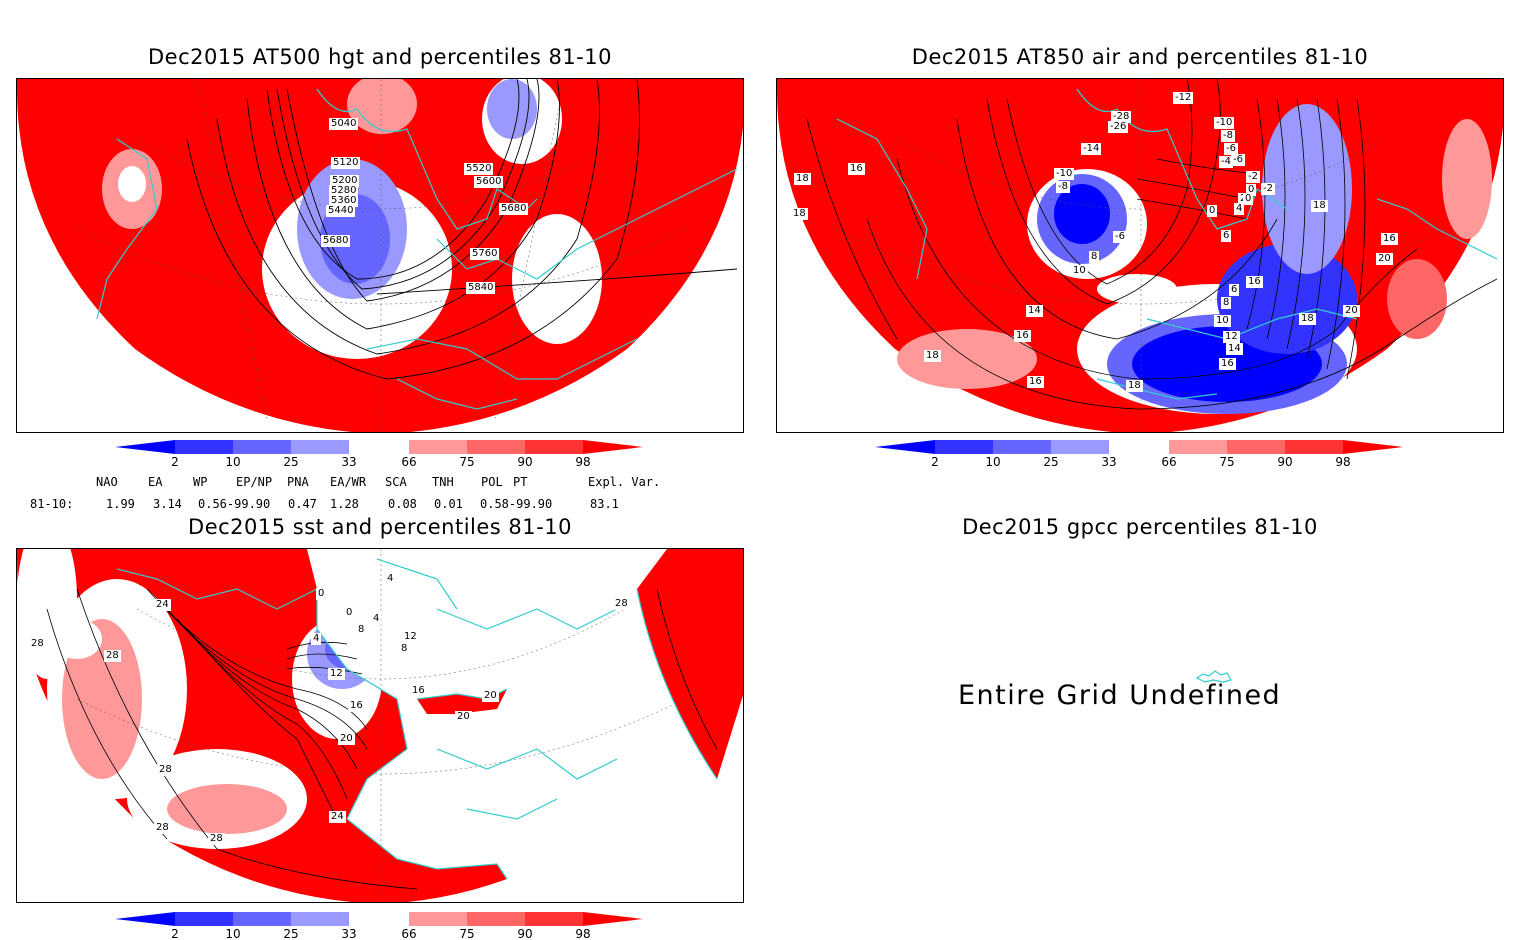 Image resolution: width=1520 pixels, height=940 pixels. Describe the element at coordinates (380, 527) in the screenshot. I see `panel-title-sst: Dec2015 sst and percentiles 81-10` at that location.